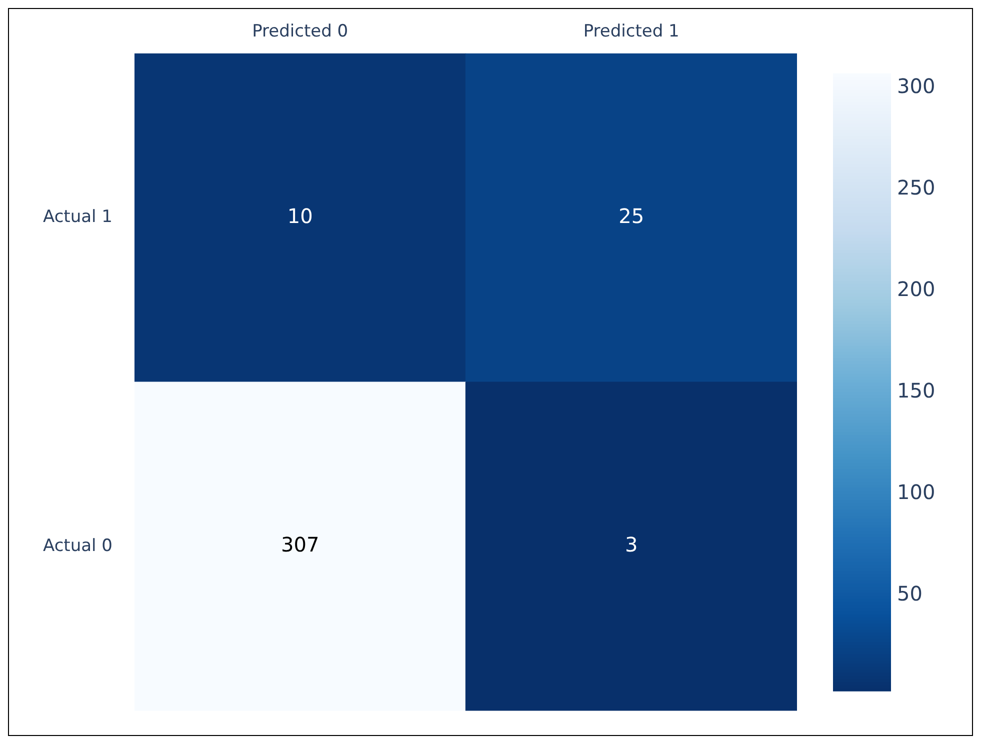 This screenshot has width=981, height=744. What do you see at coordinates (909, 594) in the screenshot?
I see `color-bar-label: 50` at bounding box center [909, 594].